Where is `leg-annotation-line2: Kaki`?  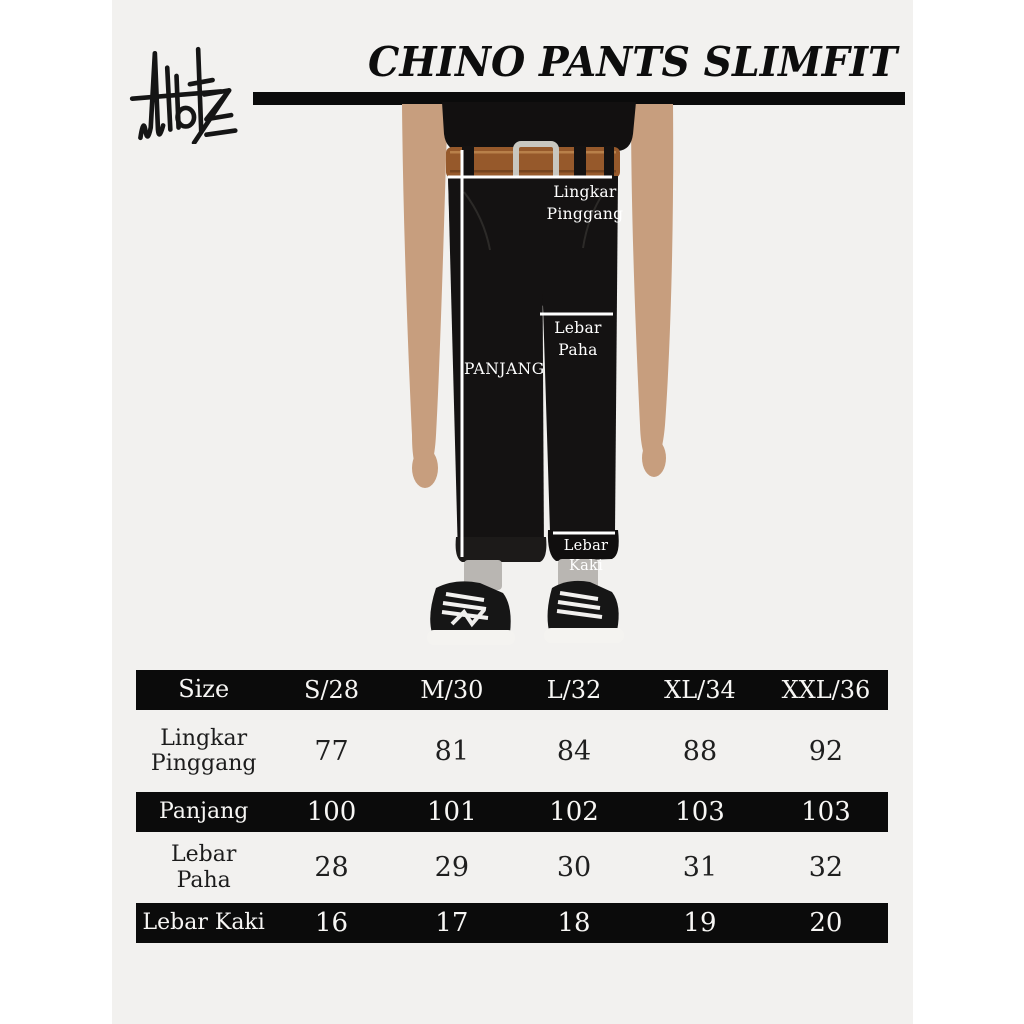
leg-annotation-line2: Kaki is located at coordinates (586, 566).